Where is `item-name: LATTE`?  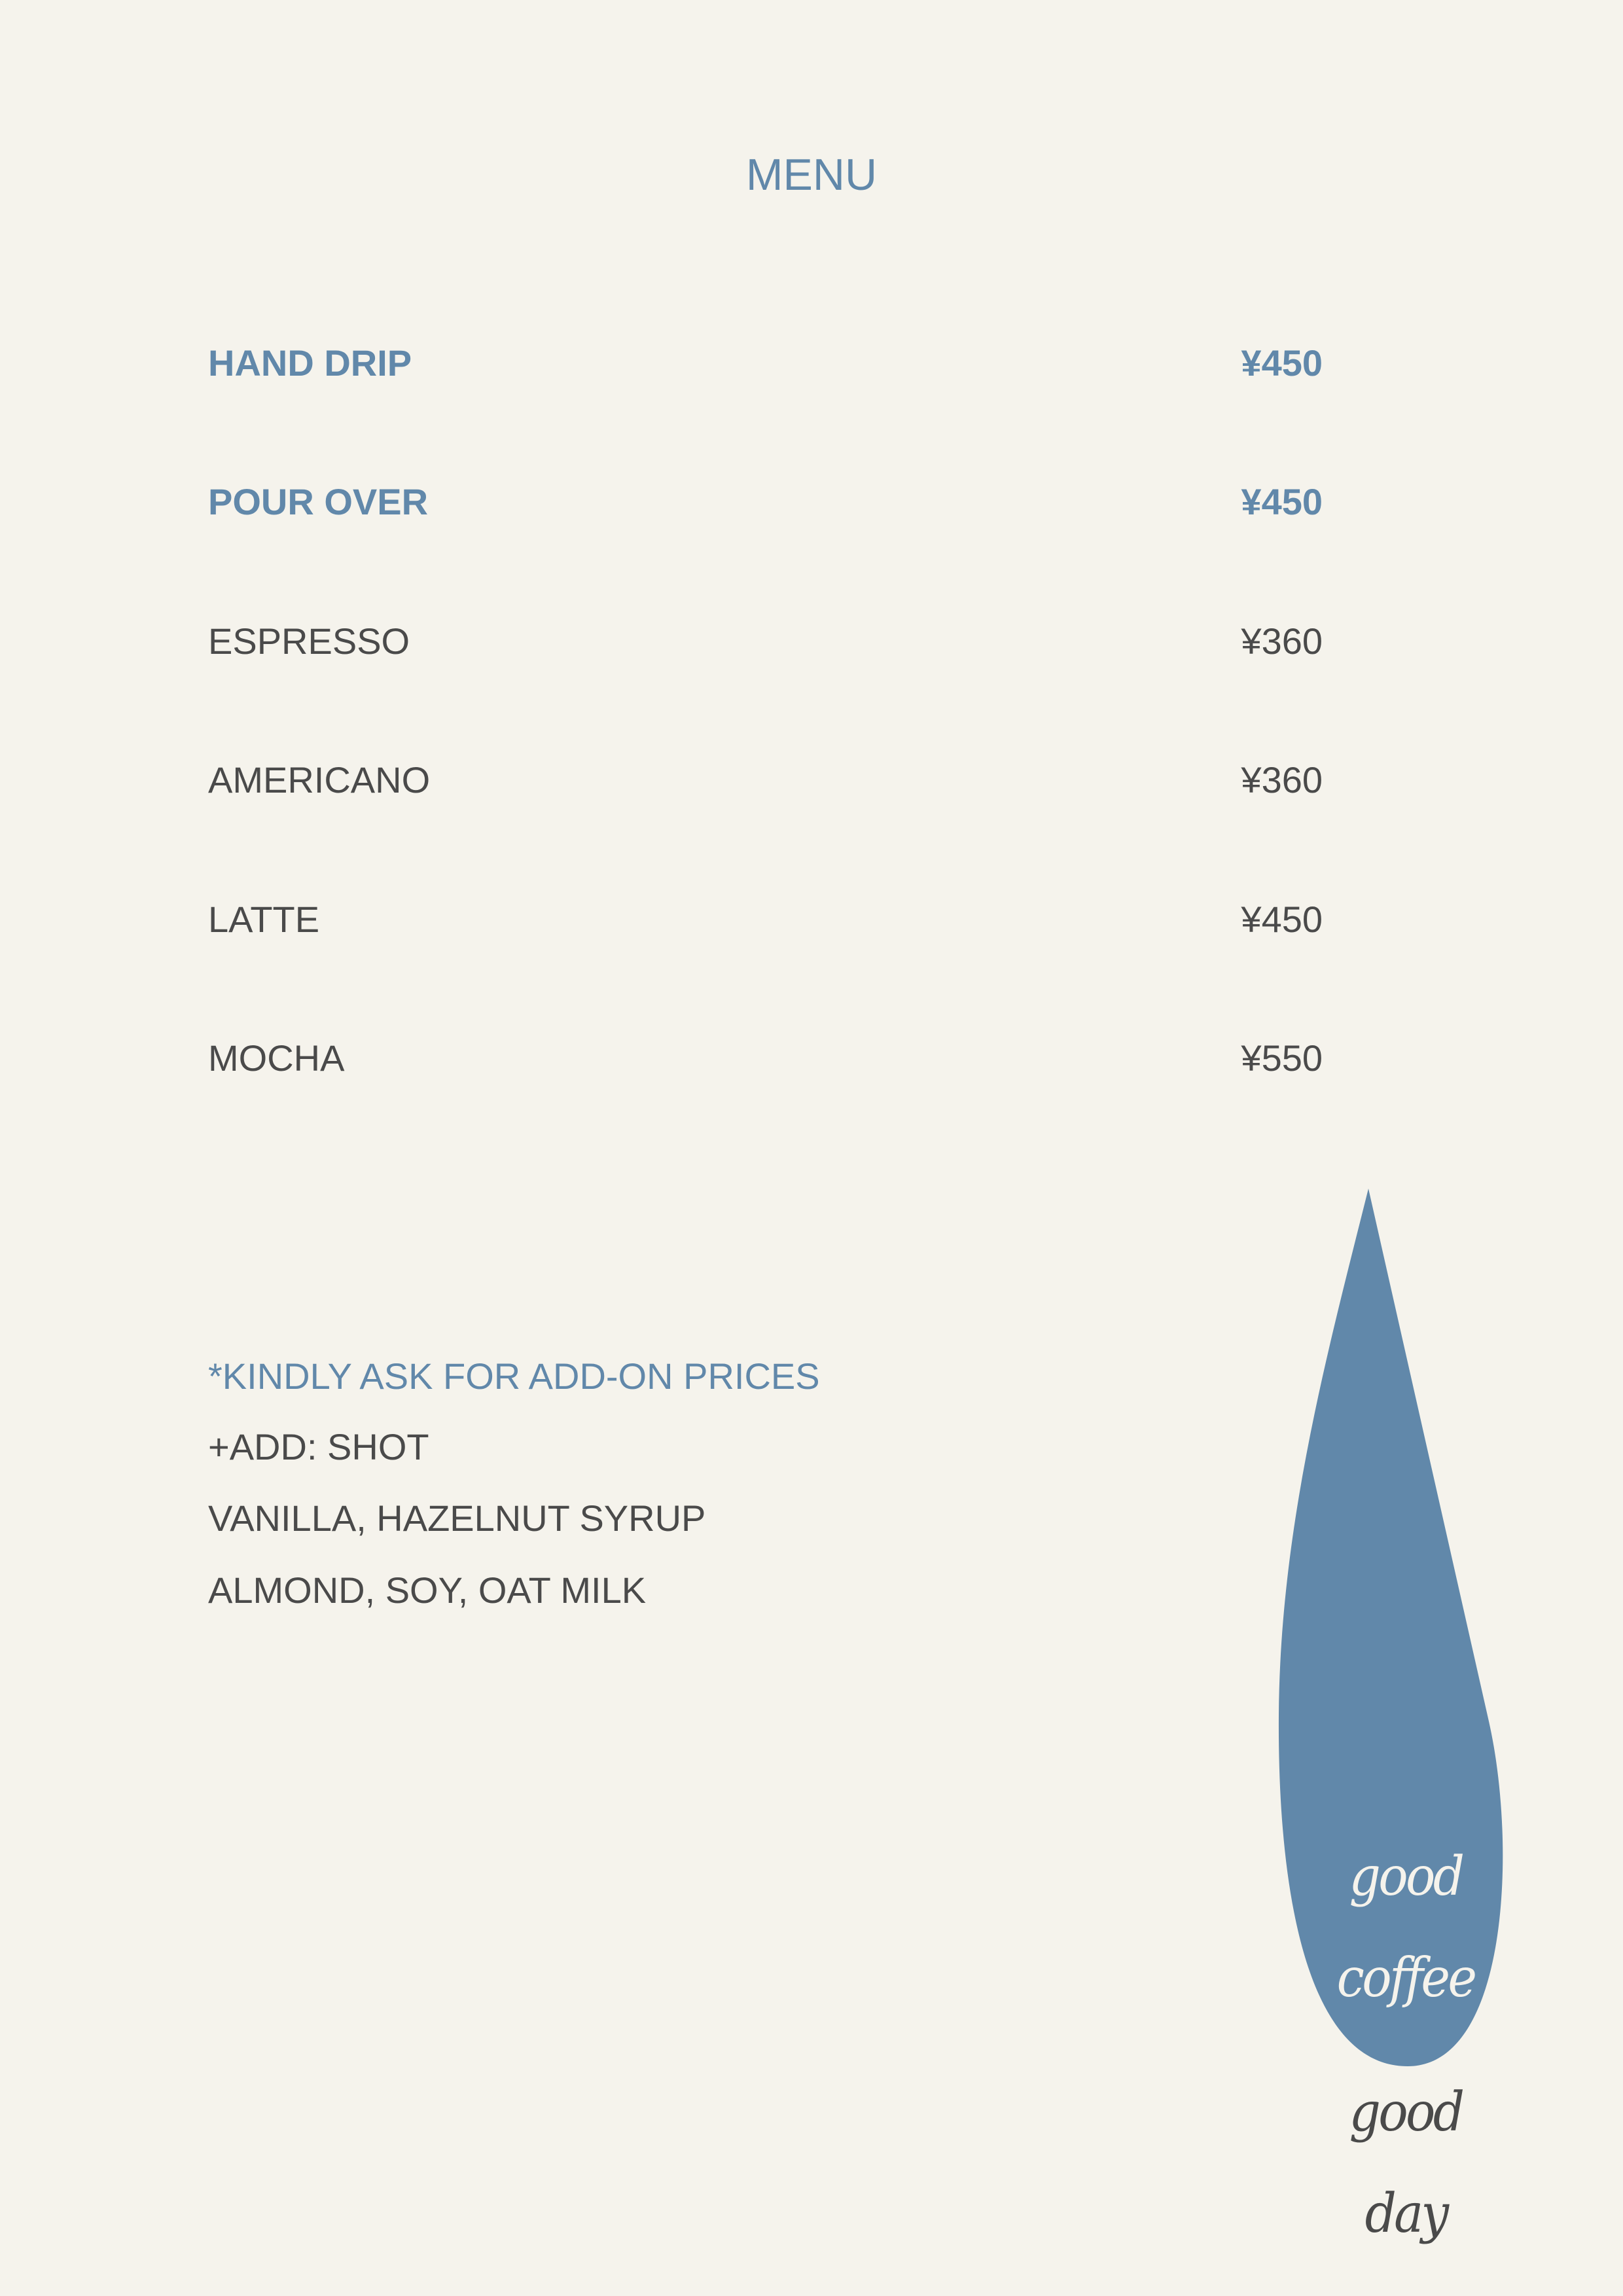
item-name: LATTE is located at coordinates (264, 919).